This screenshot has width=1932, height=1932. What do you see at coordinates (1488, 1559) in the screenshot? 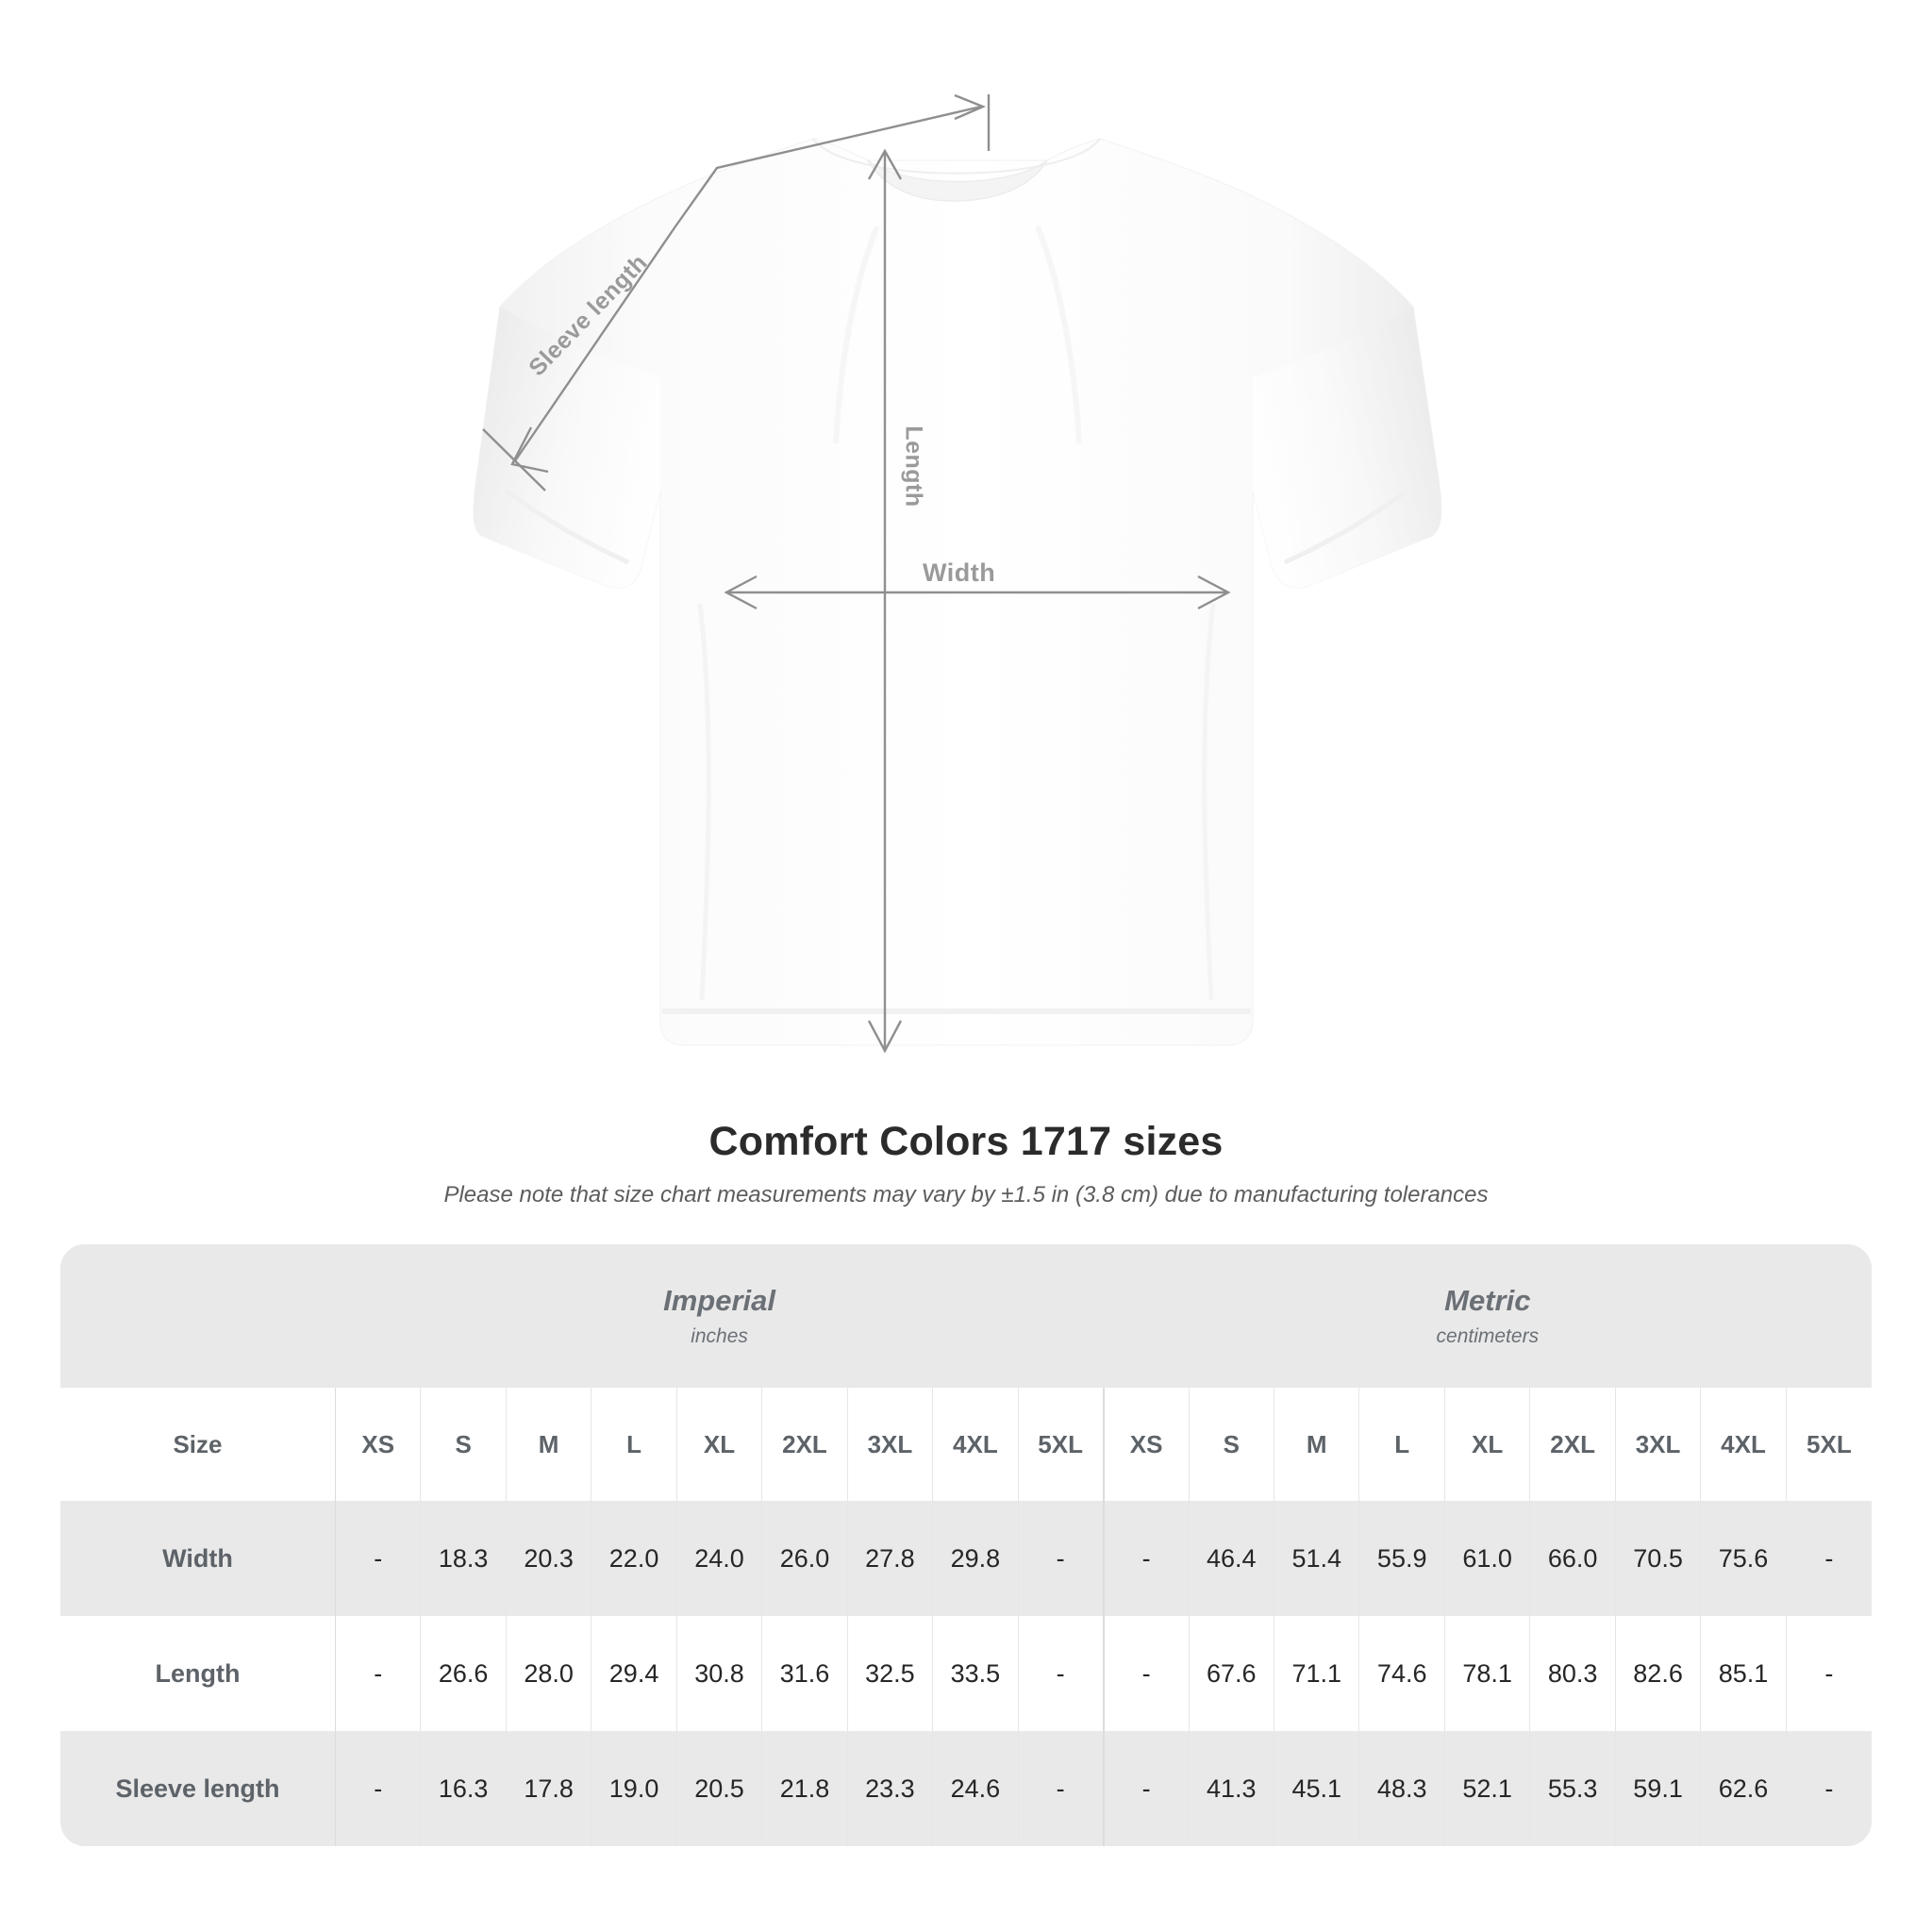
I see `cell-width-metric-xl: 61.0` at bounding box center [1488, 1559].